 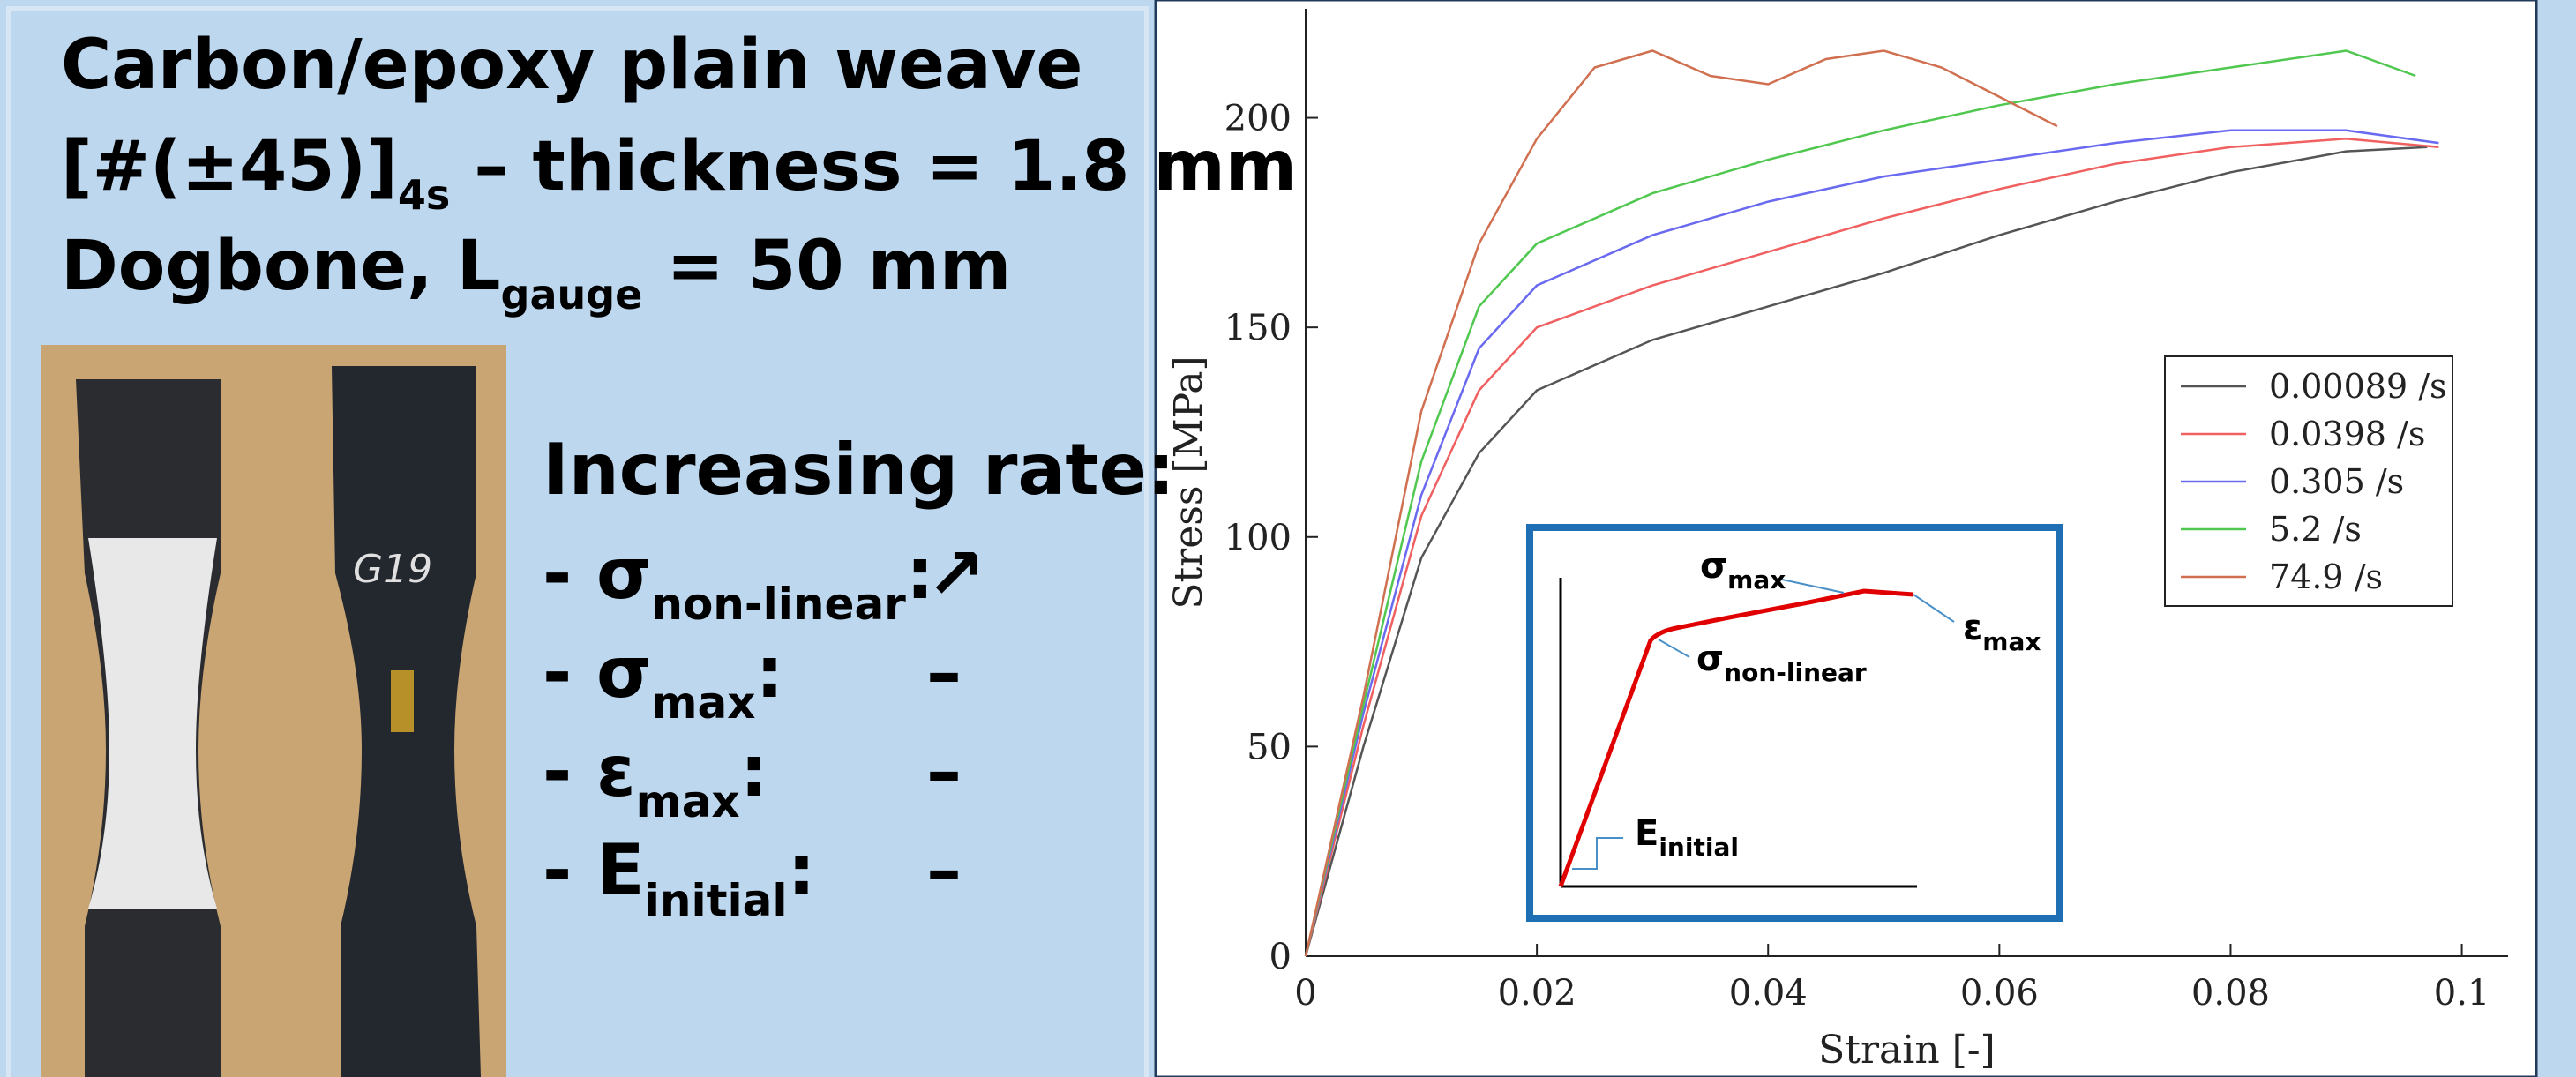 I want to click on leaders, so click(x=1764, y=724).